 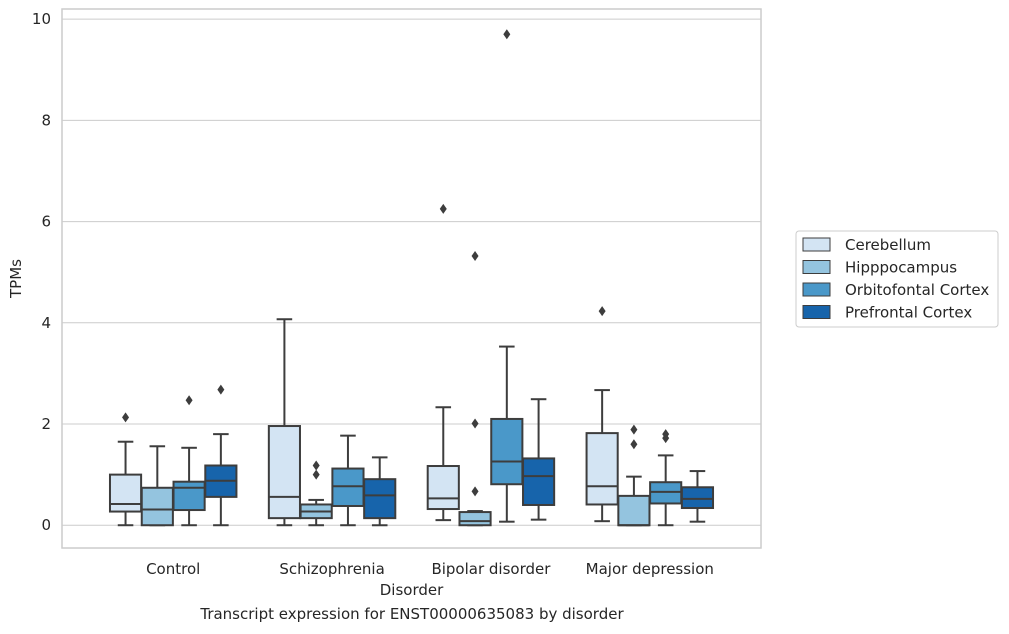 What do you see at coordinates (41, 19) in the screenshot?
I see `y-tick-label: 10` at bounding box center [41, 19].